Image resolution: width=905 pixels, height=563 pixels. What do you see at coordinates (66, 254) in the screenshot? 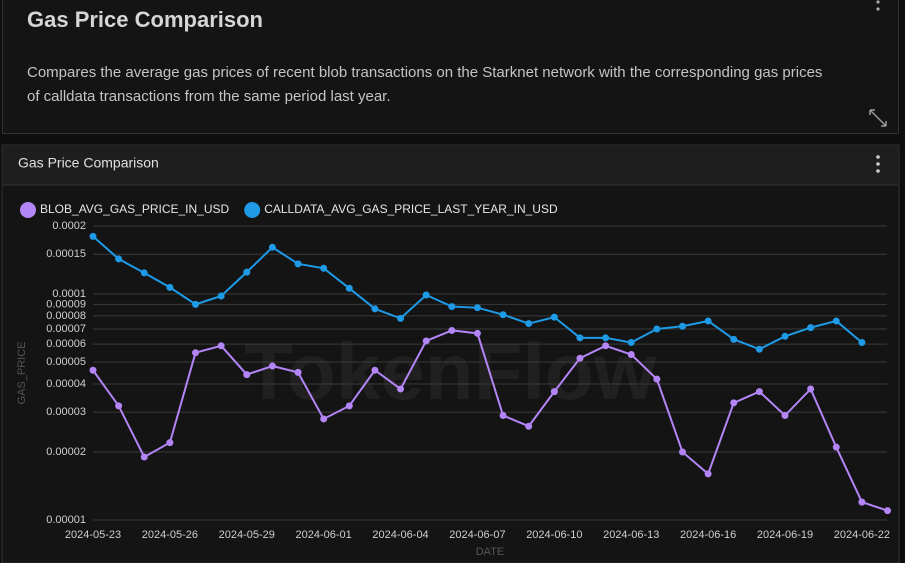
I see `y-tick-label: 0.00015` at bounding box center [66, 254].